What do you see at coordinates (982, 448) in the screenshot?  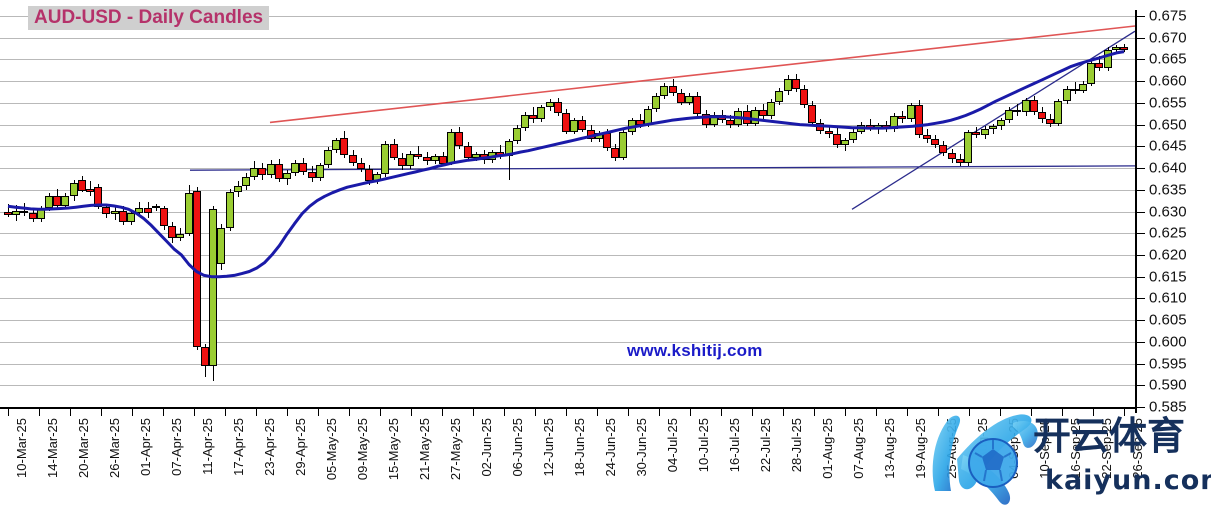 I see `x-axis-label: 29-Aug-25` at bounding box center [982, 448].